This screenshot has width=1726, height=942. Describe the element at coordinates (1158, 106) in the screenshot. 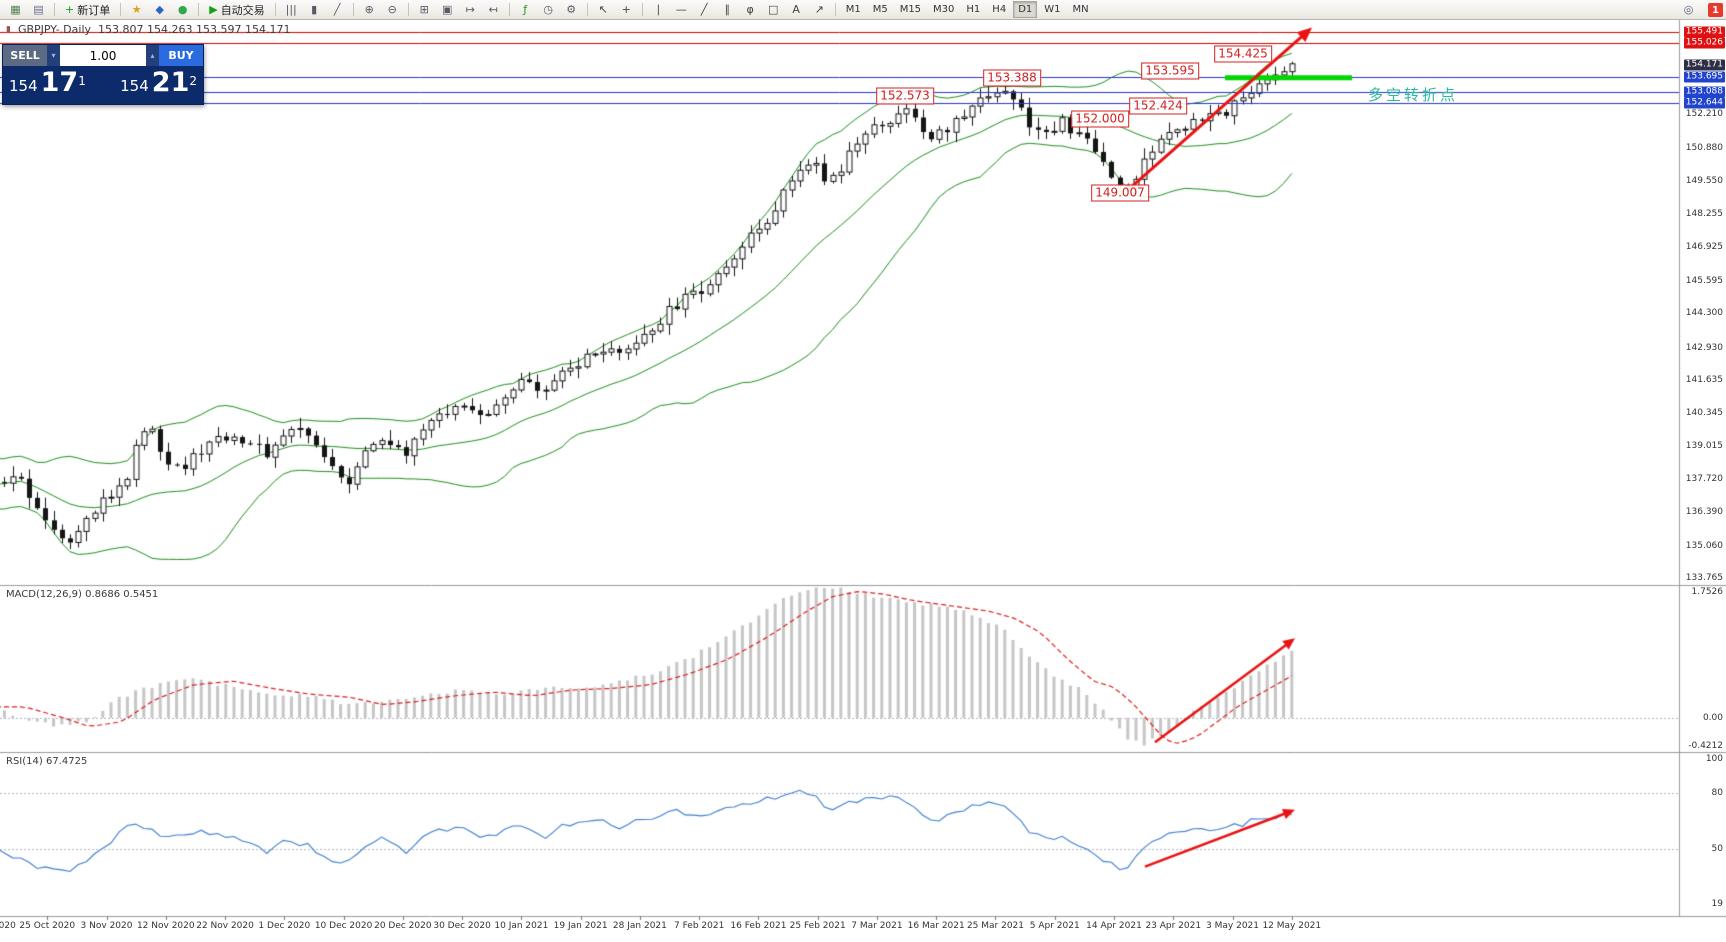

I see `price-annotation: 152.424` at that location.